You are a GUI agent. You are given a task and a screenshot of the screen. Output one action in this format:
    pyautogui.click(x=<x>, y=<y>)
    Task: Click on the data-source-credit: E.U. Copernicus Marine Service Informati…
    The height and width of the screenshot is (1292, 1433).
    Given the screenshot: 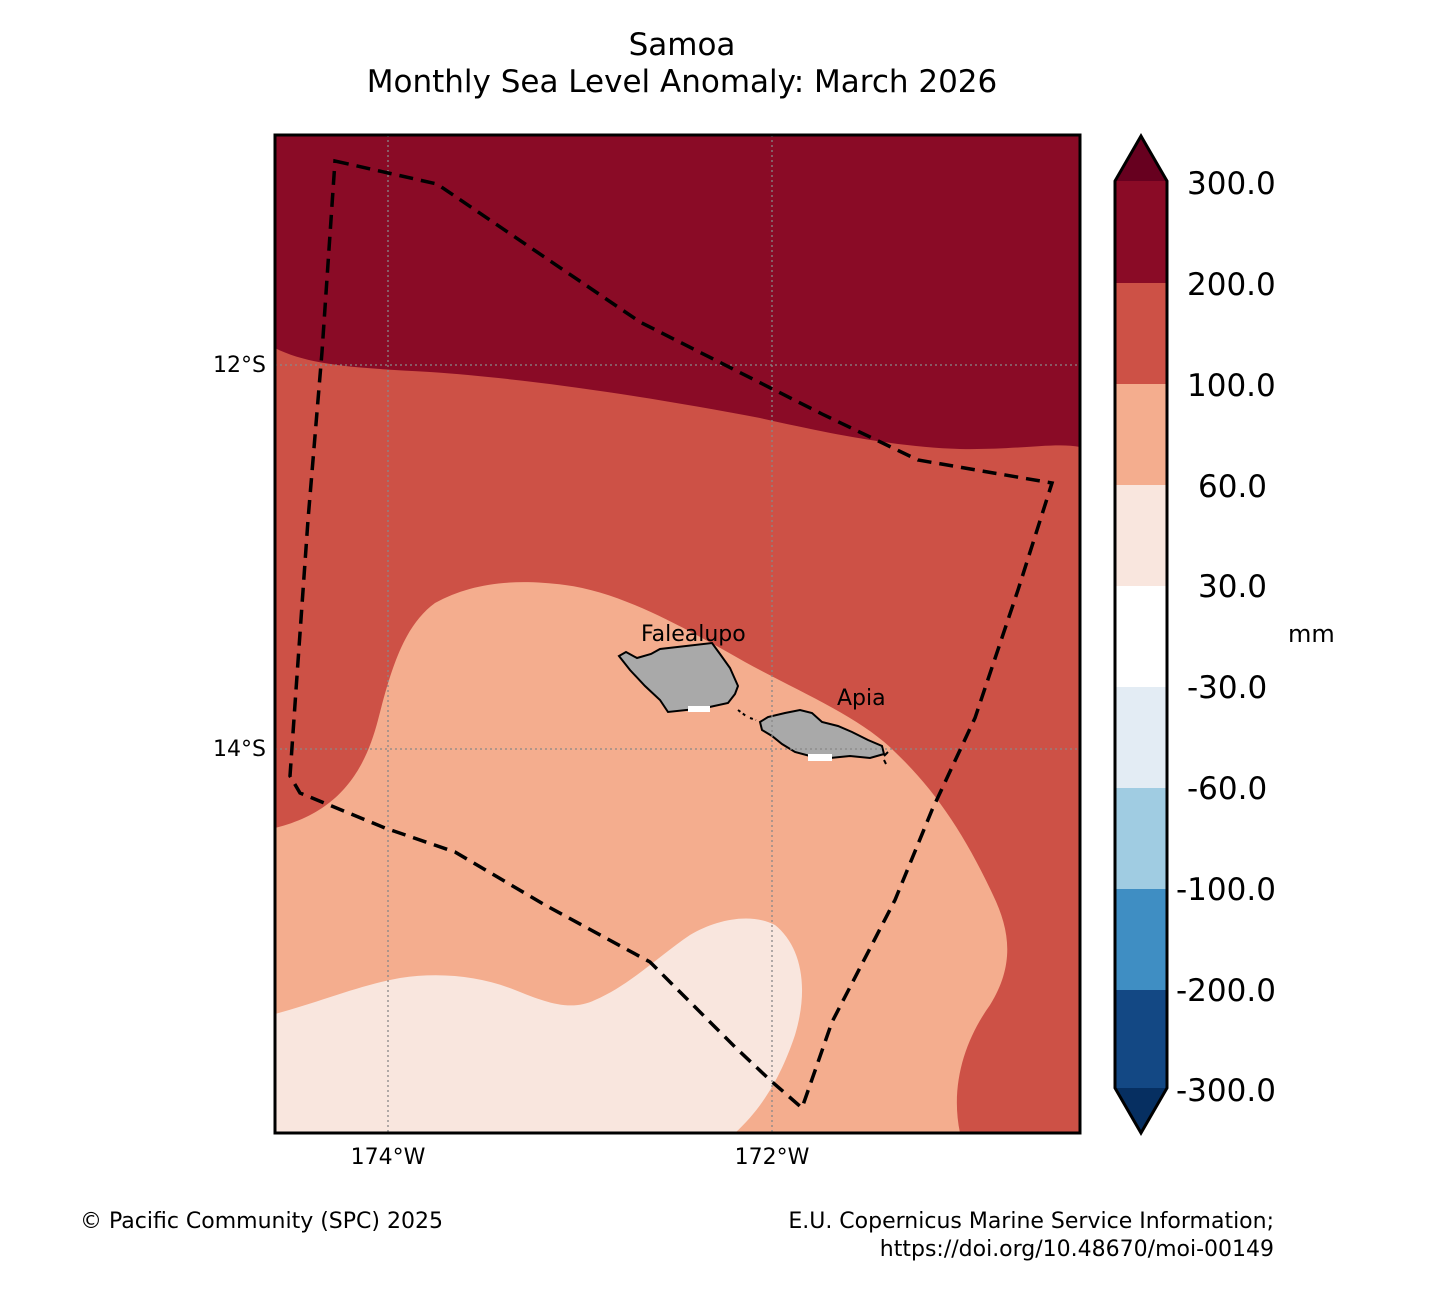 What is the action you would take?
    pyautogui.click(x=977, y=1236)
    